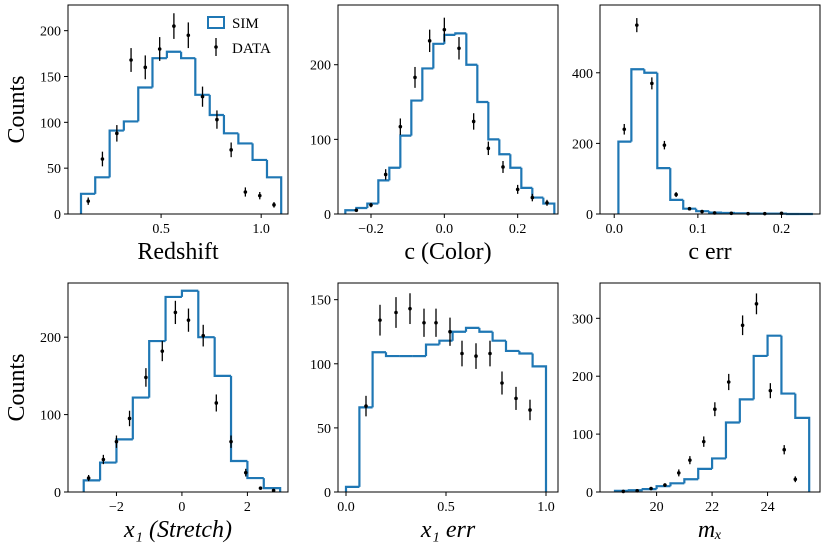  What do you see at coordinates (239, 36) in the screenshot?
I see `legend: SIM DATA` at bounding box center [239, 36].